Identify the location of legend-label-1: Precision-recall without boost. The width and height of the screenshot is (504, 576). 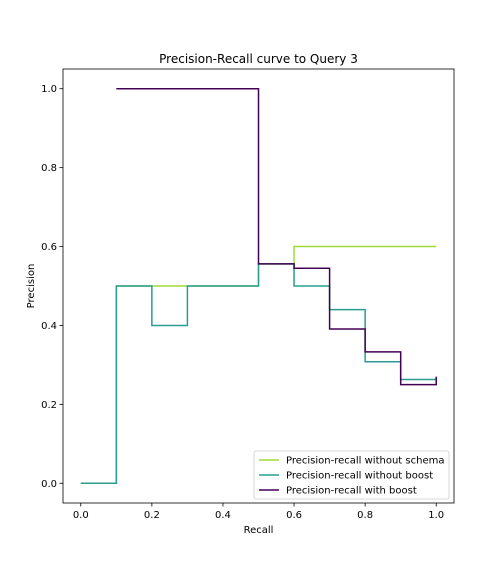
(359, 476).